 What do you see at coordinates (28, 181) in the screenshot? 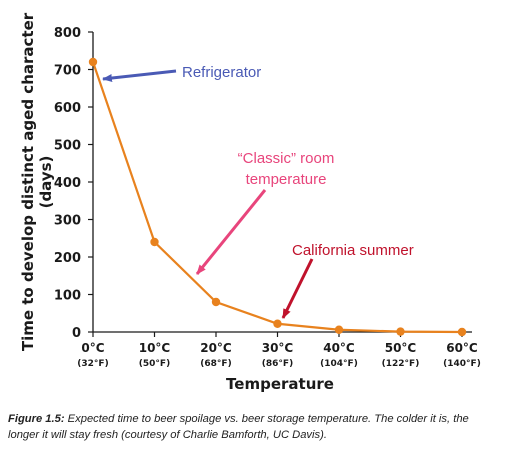
I see `y-axis-title: Time to develop distinct aged character` at bounding box center [28, 181].